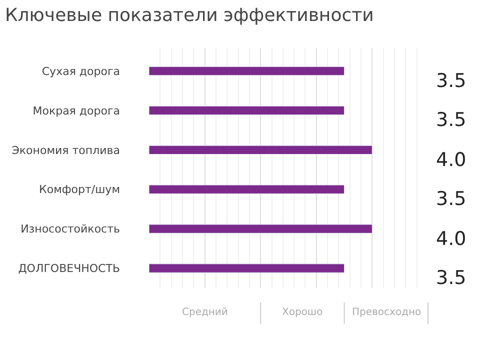 Image resolution: width=500 pixels, height=340 pixels. I want to click on text: Превосходно, so click(387, 312).